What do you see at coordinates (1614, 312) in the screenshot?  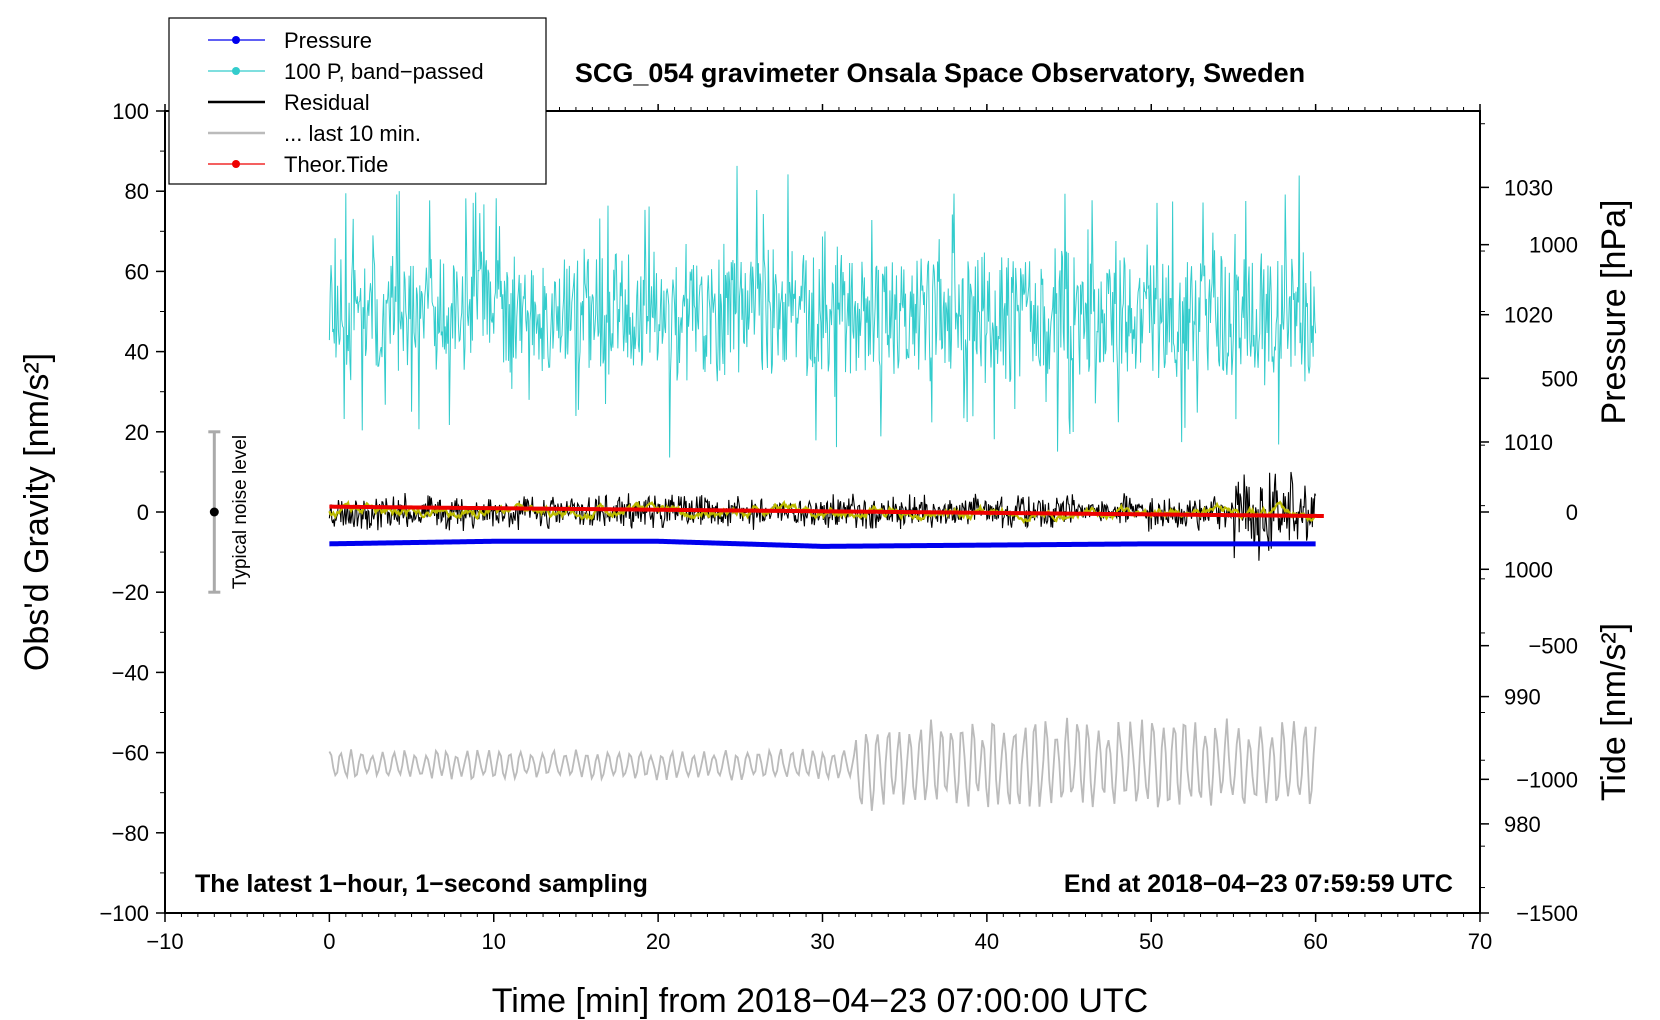 I see `y-axis-label-pressure: Pressure [hPa]` at bounding box center [1614, 312].